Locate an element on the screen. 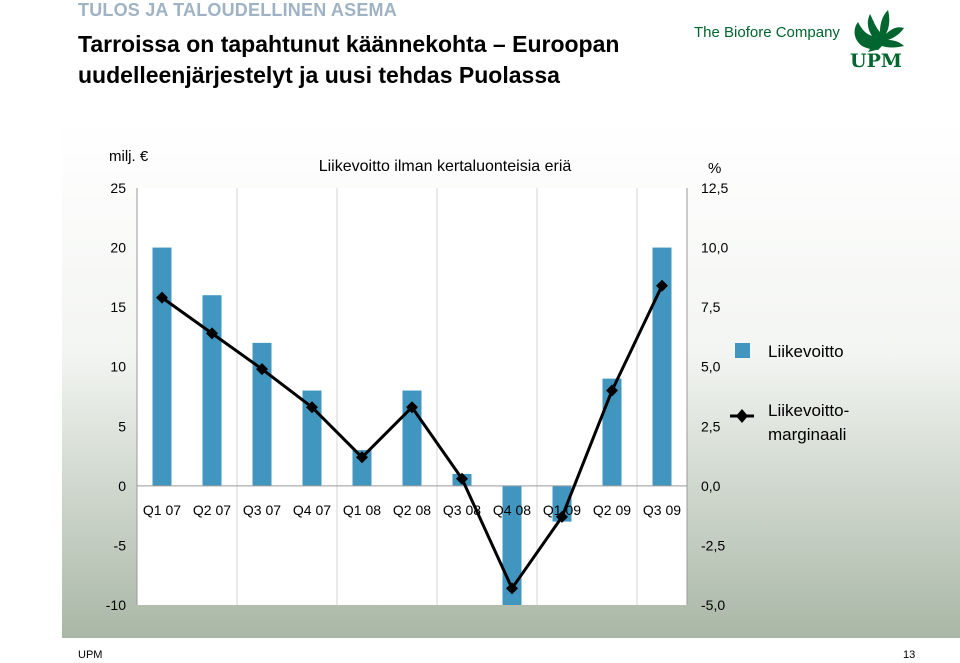  left-tick-label: 0 is located at coordinates (122, 486).